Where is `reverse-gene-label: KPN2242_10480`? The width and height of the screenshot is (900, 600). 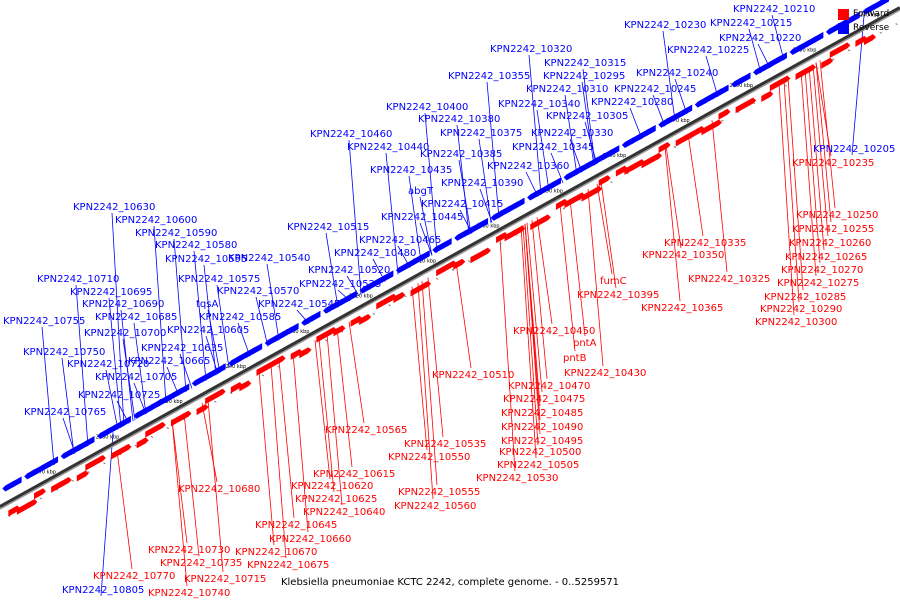 reverse-gene-label: KPN2242_10480 is located at coordinates (375, 253).